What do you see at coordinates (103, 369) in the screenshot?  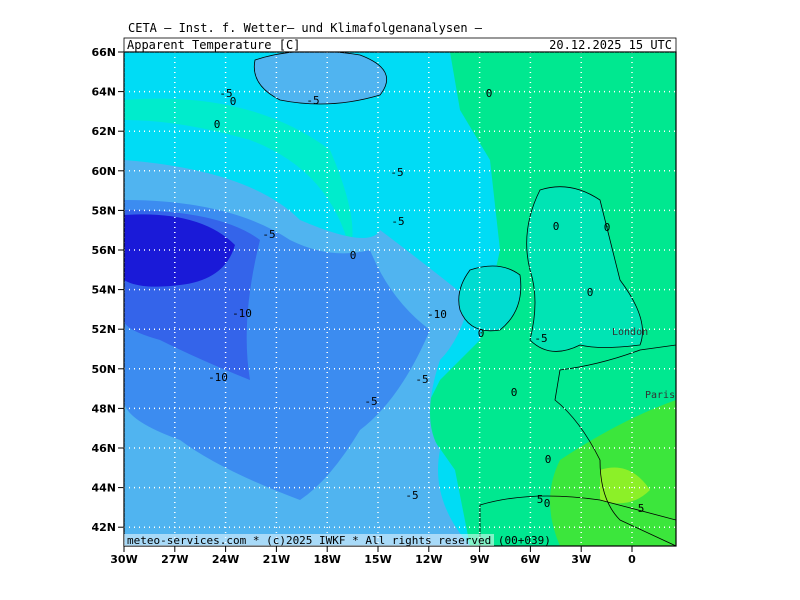 I see `lat-label: 50N` at bounding box center [103, 369].